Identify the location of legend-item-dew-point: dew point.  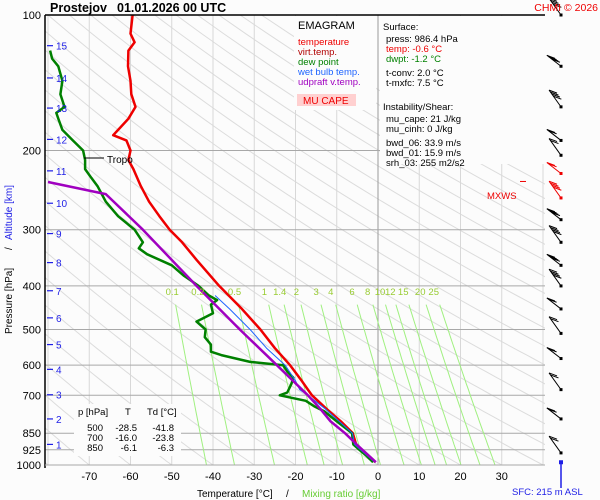
(318, 62).